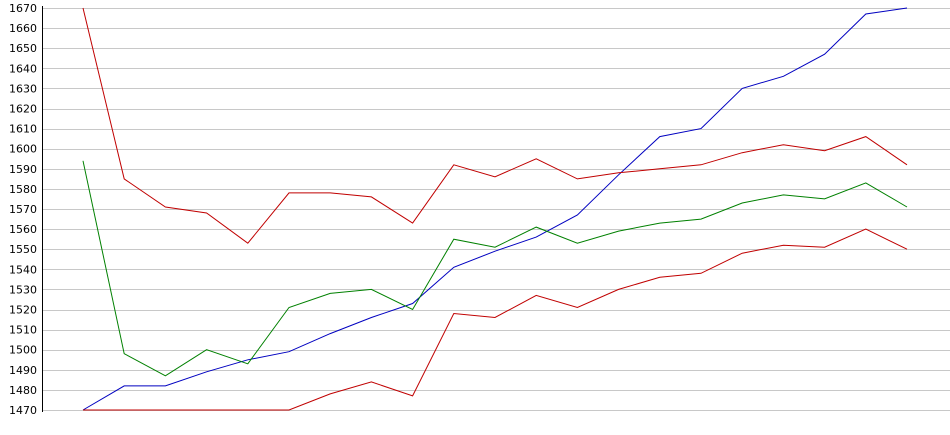 The width and height of the screenshot is (950, 435). I want to click on y-tick-label: 1670, so click(23, 8).